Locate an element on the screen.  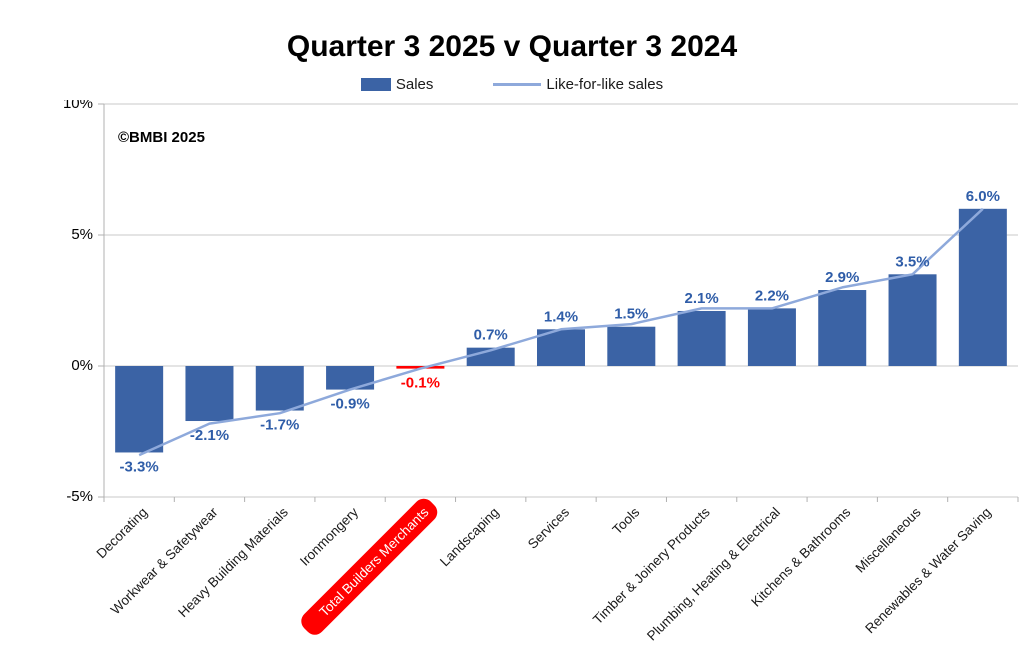
category-label-group-12: Miscellaneous is located at coordinates (888, 539).